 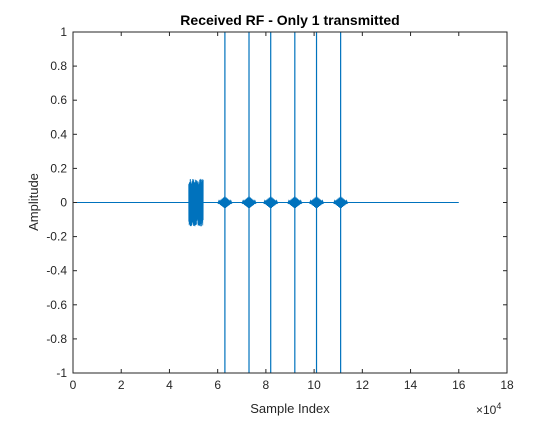 What do you see at coordinates (33, 202) in the screenshot?
I see `y-axis-label: Amplitude` at bounding box center [33, 202].